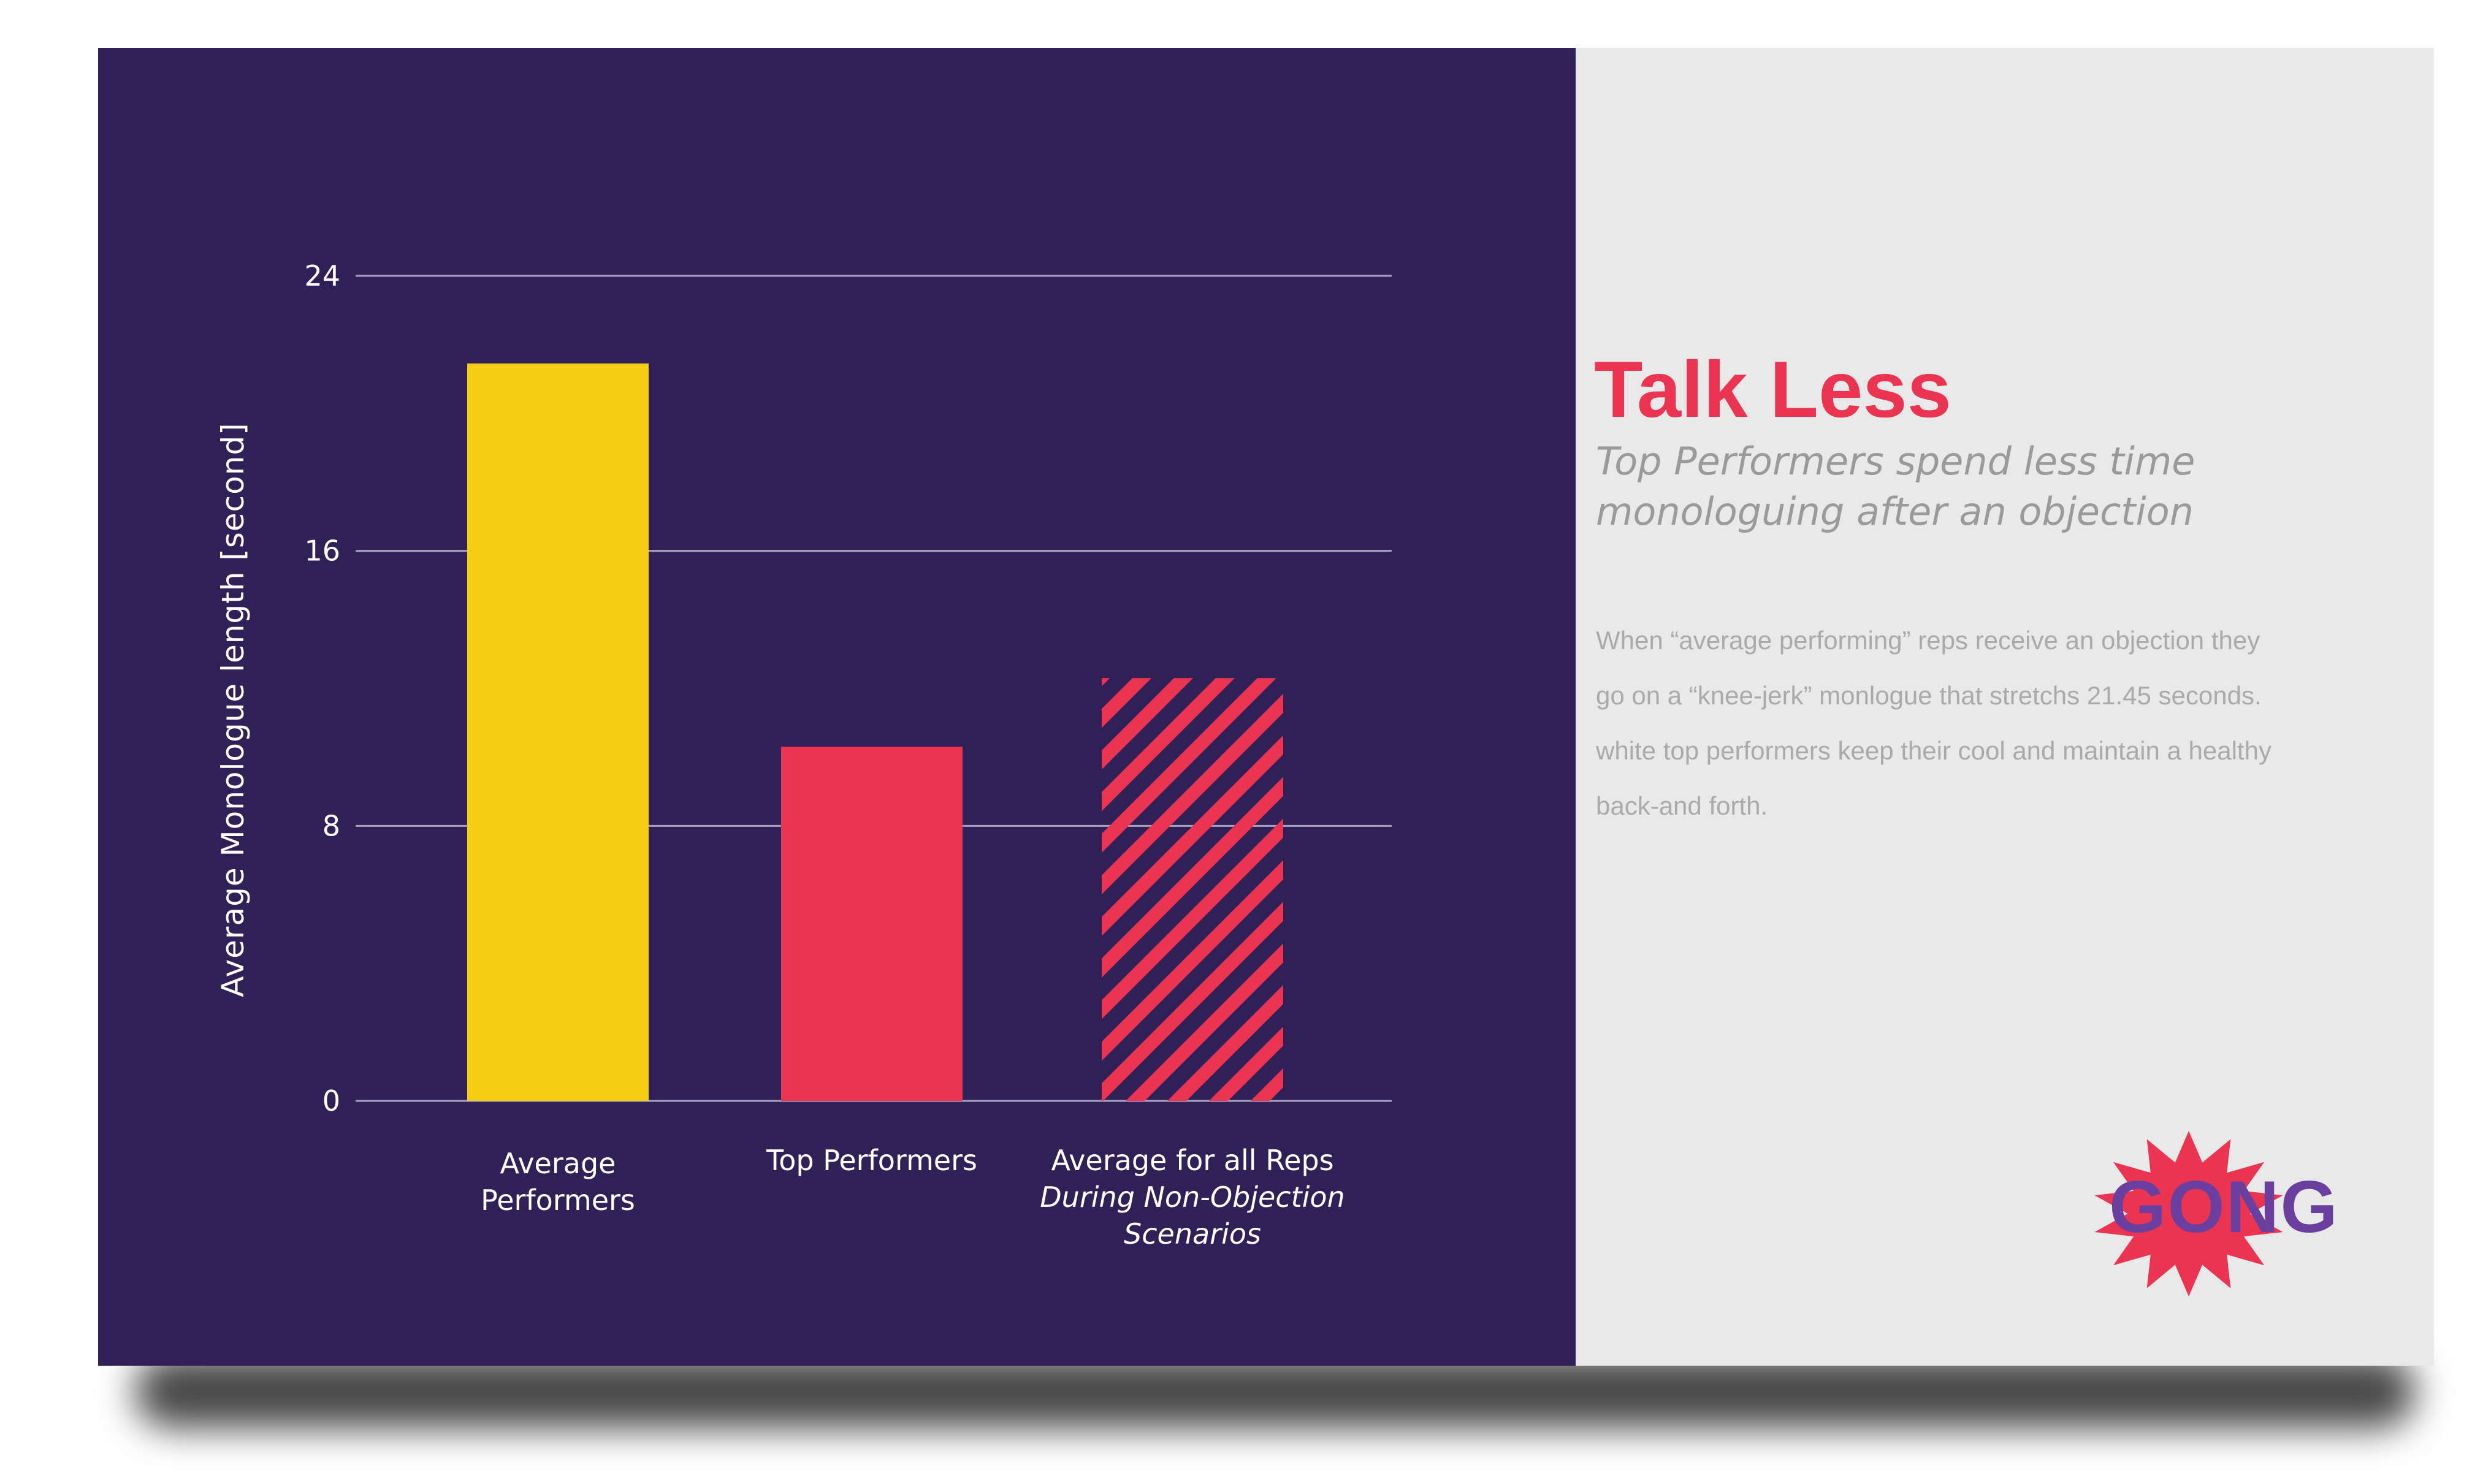 The height and width of the screenshot is (1484, 2491). Describe the element at coordinates (1275, 1391) in the screenshot. I see `slide-shadow` at that location.